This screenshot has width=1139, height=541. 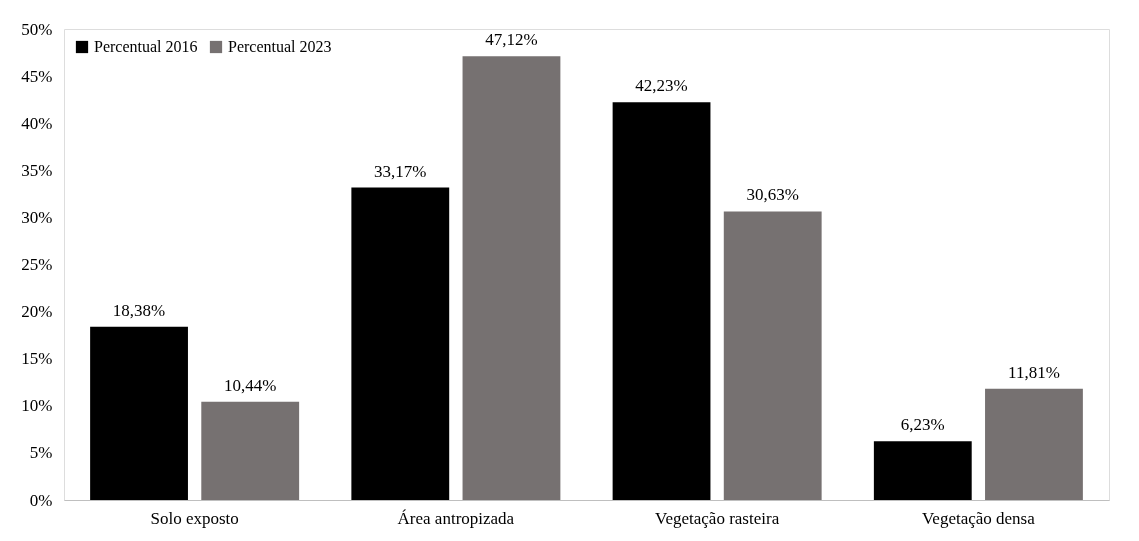 What do you see at coordinates (37, 170) in the screenshot?
I see `y-tick-label: 35%` at bounding box center [37, 170].